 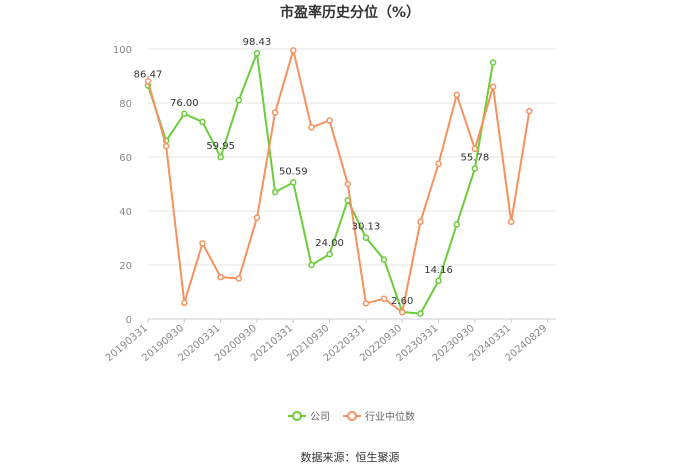 What do you see at coordinates (350, 457) in the screenshot?
I see `source-note: 数据来源：恒生聚源` at bounding box center [350, 457].